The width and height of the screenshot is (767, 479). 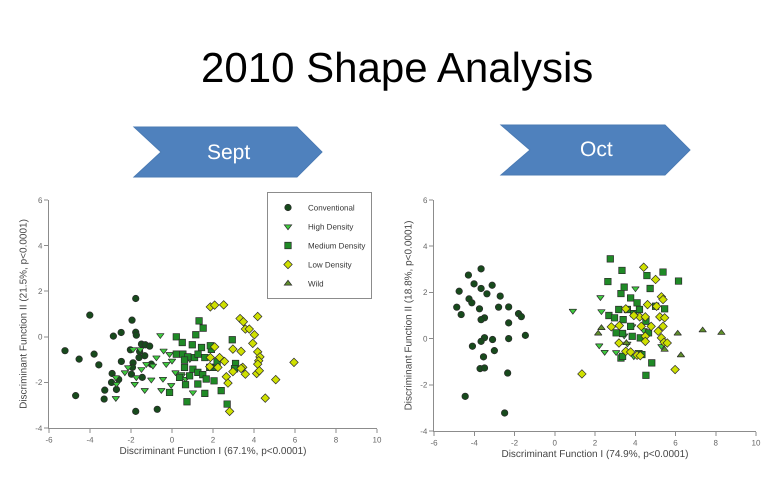 I want to click on chart-title: Sept, so click(x=228, y=152).